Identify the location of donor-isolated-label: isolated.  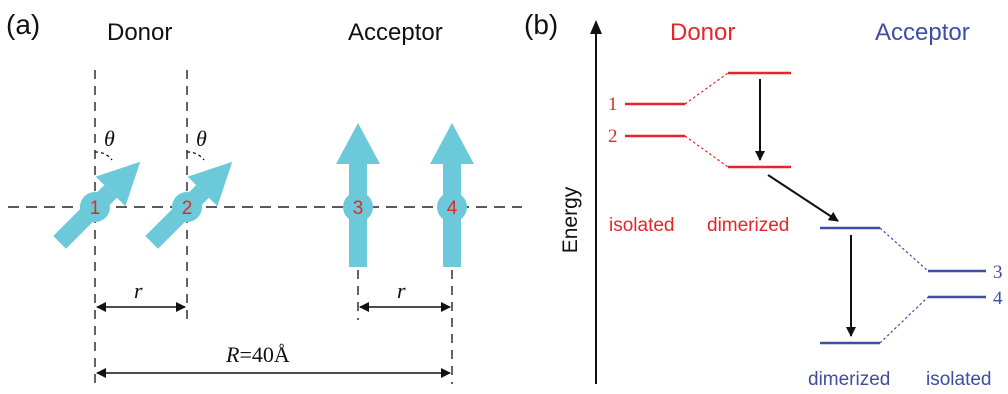
(642, 225).